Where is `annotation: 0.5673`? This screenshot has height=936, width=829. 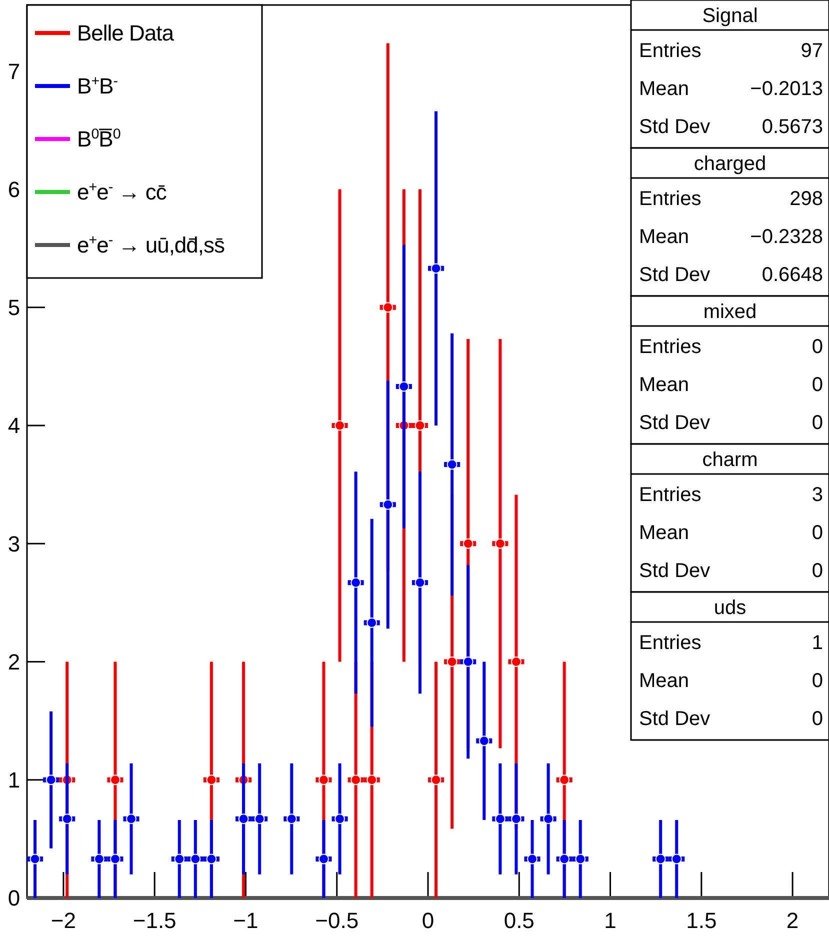 annotation: 0.5673 is located at coordinates (792, 127).